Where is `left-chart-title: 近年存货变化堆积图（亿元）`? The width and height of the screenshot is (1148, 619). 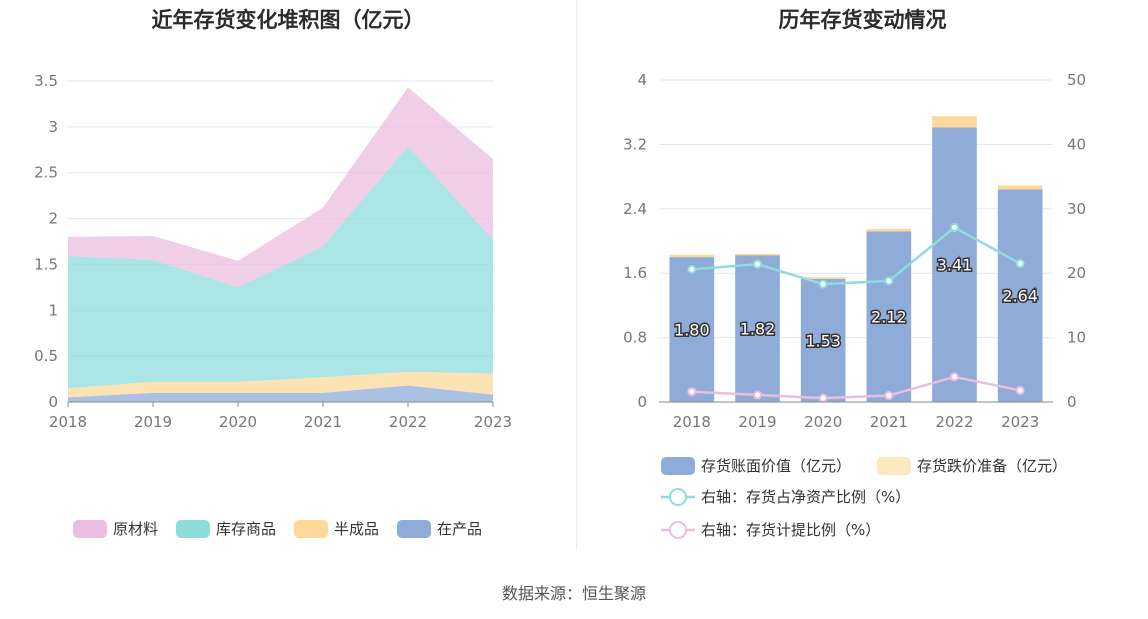 left-chart-title: 近年存货变化堆积图（亿元） is located at coordinates (288, 20).